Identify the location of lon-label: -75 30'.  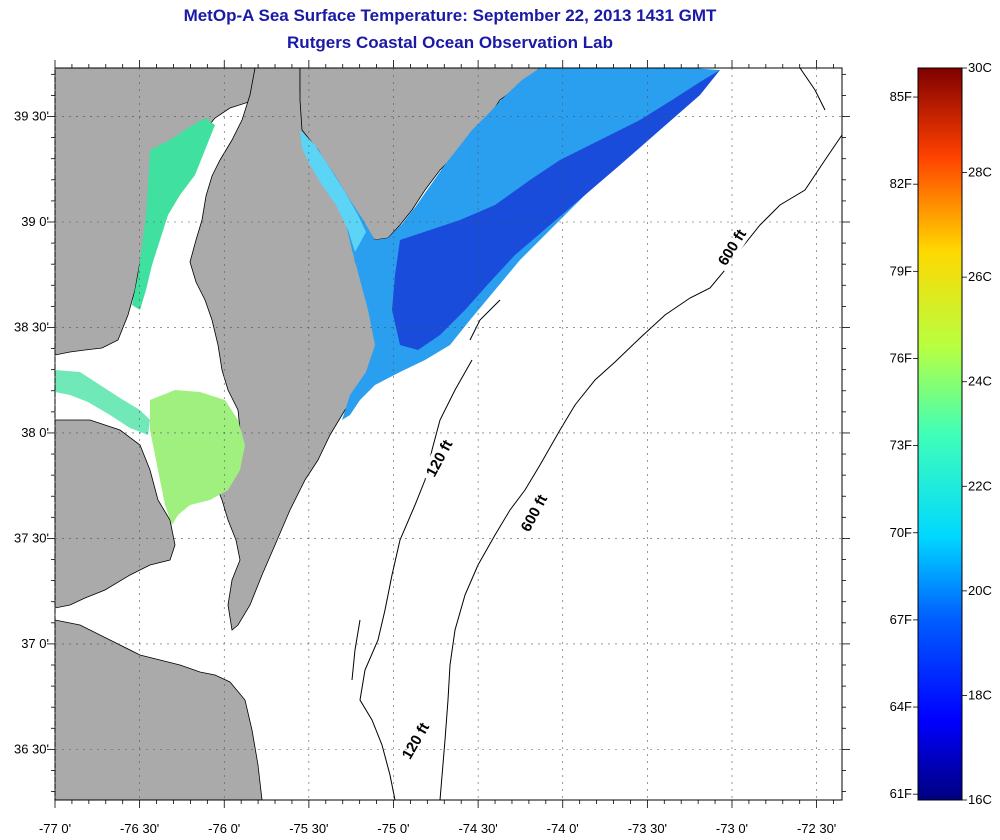
(308, 828).